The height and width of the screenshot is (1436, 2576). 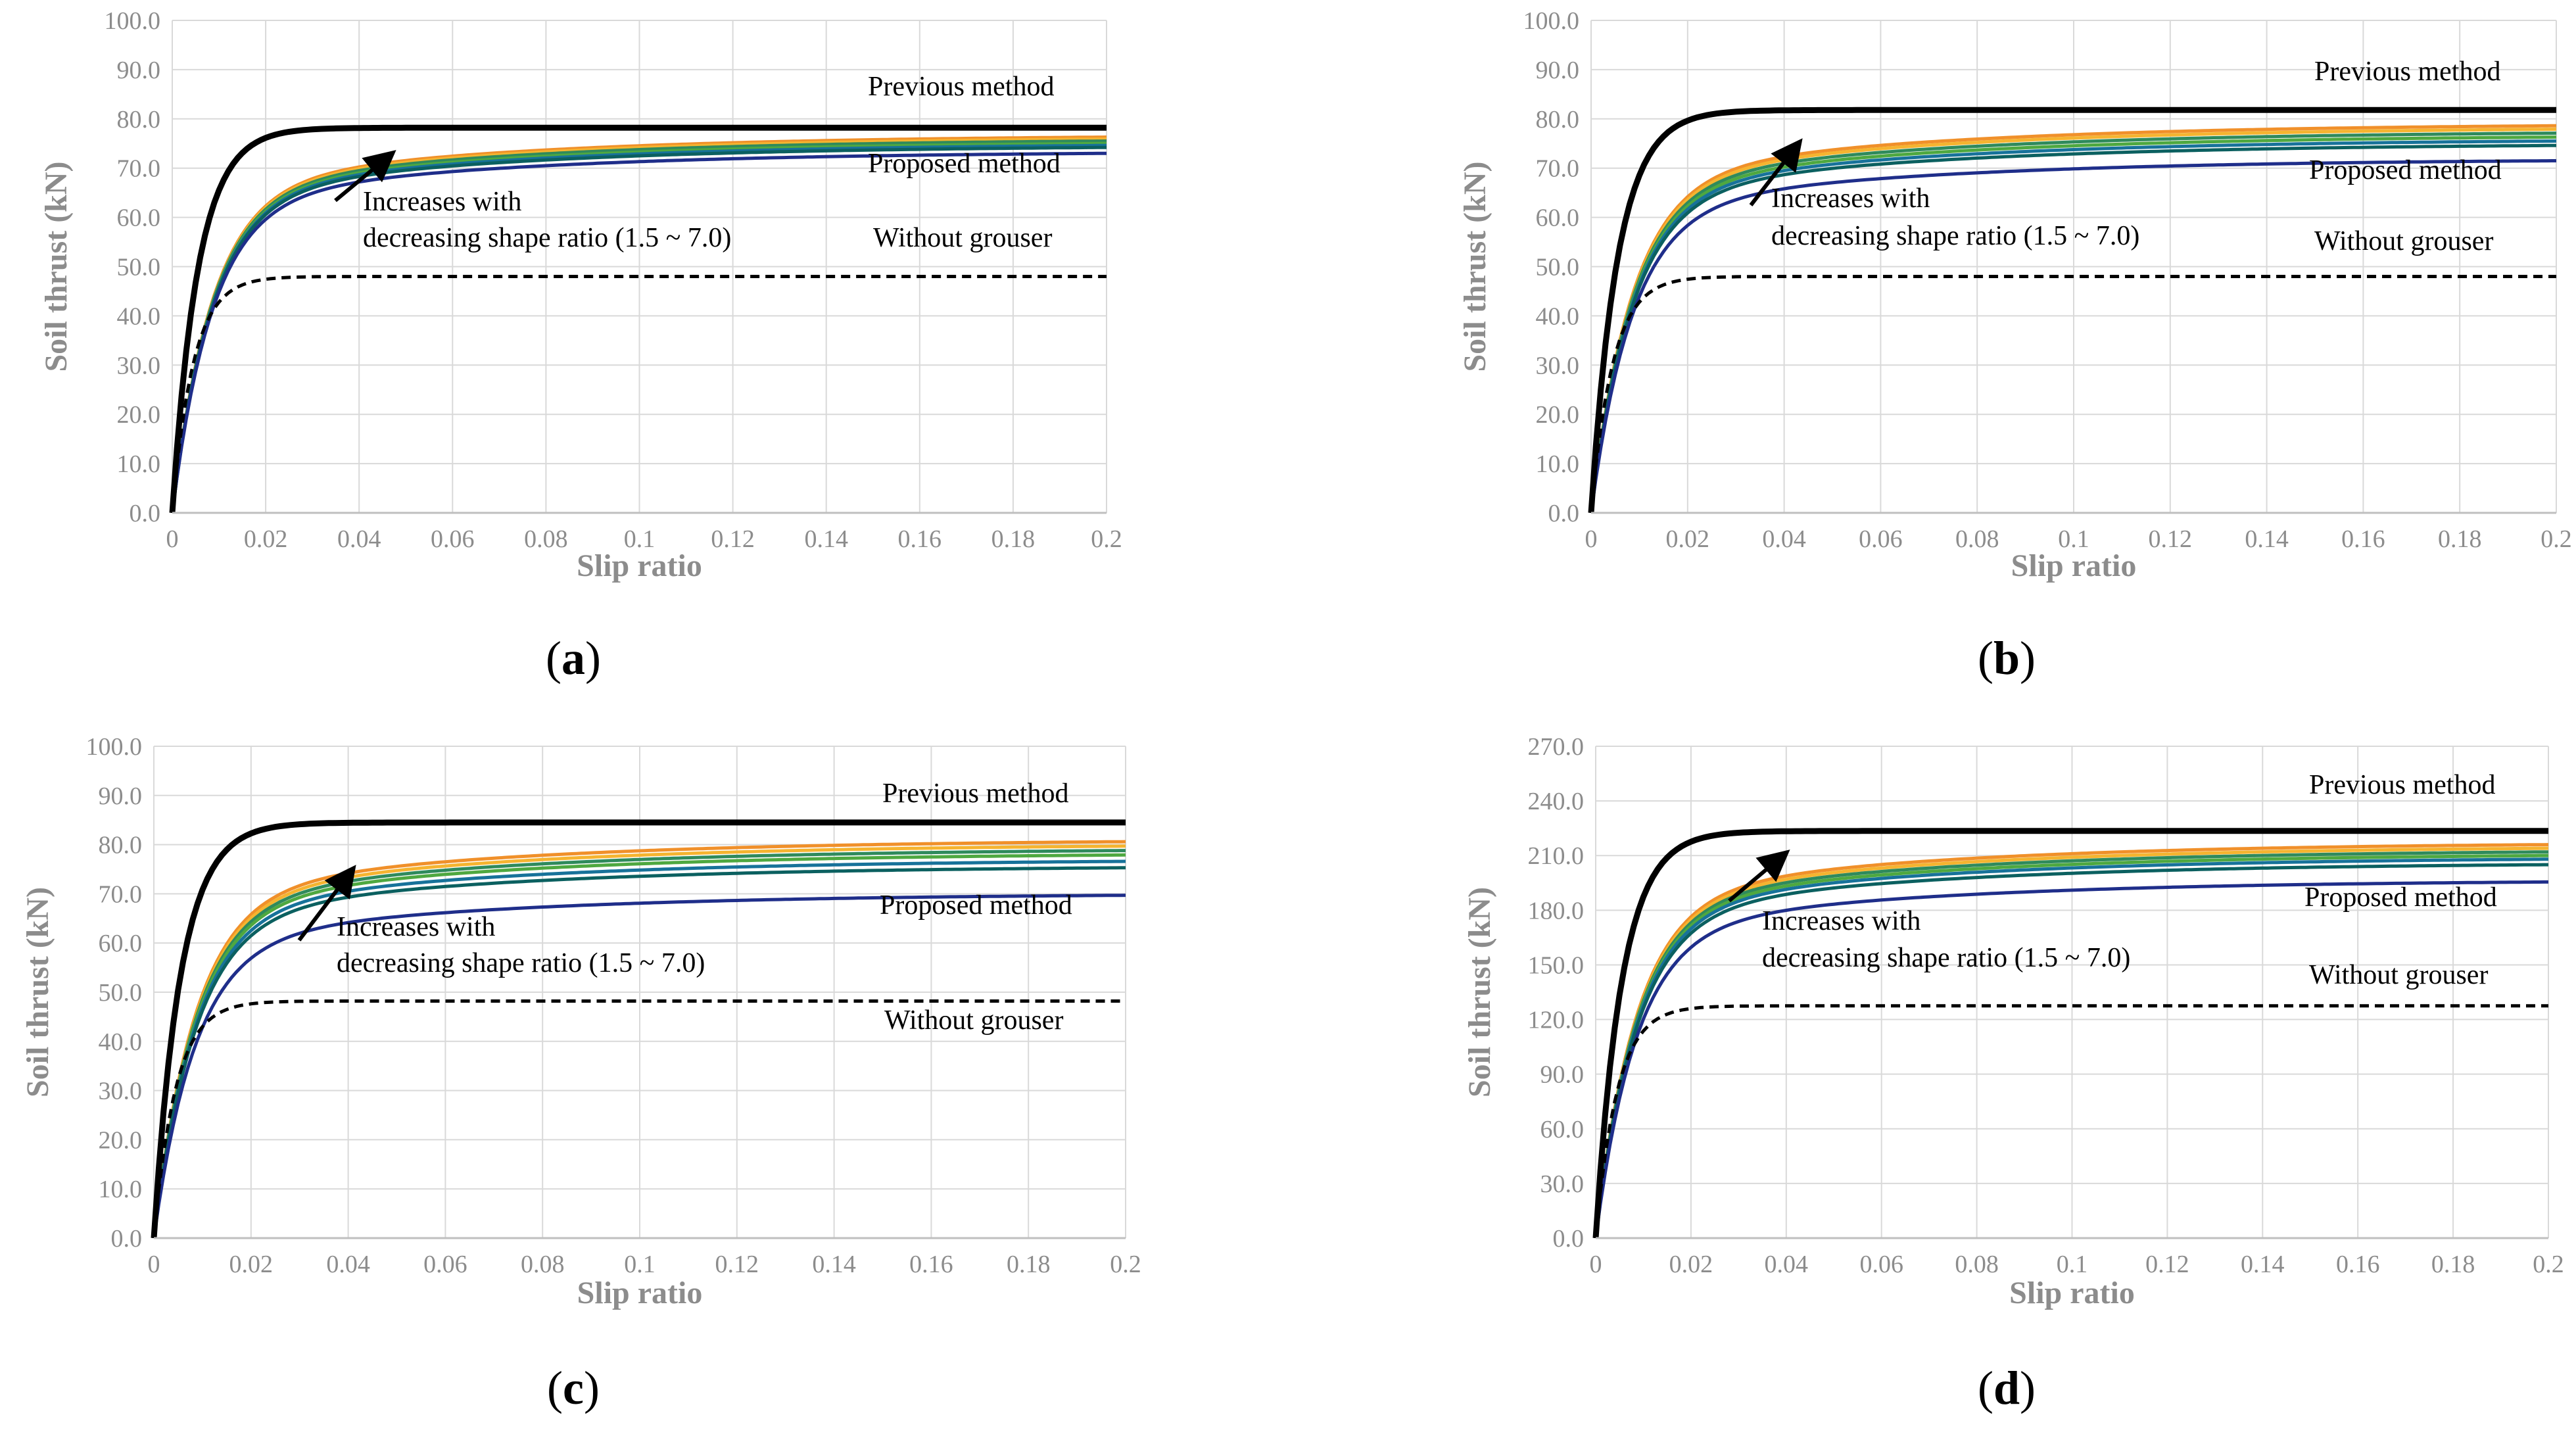 I want to click on y-tick-label: 240.0, so click(x=1556, y=801).